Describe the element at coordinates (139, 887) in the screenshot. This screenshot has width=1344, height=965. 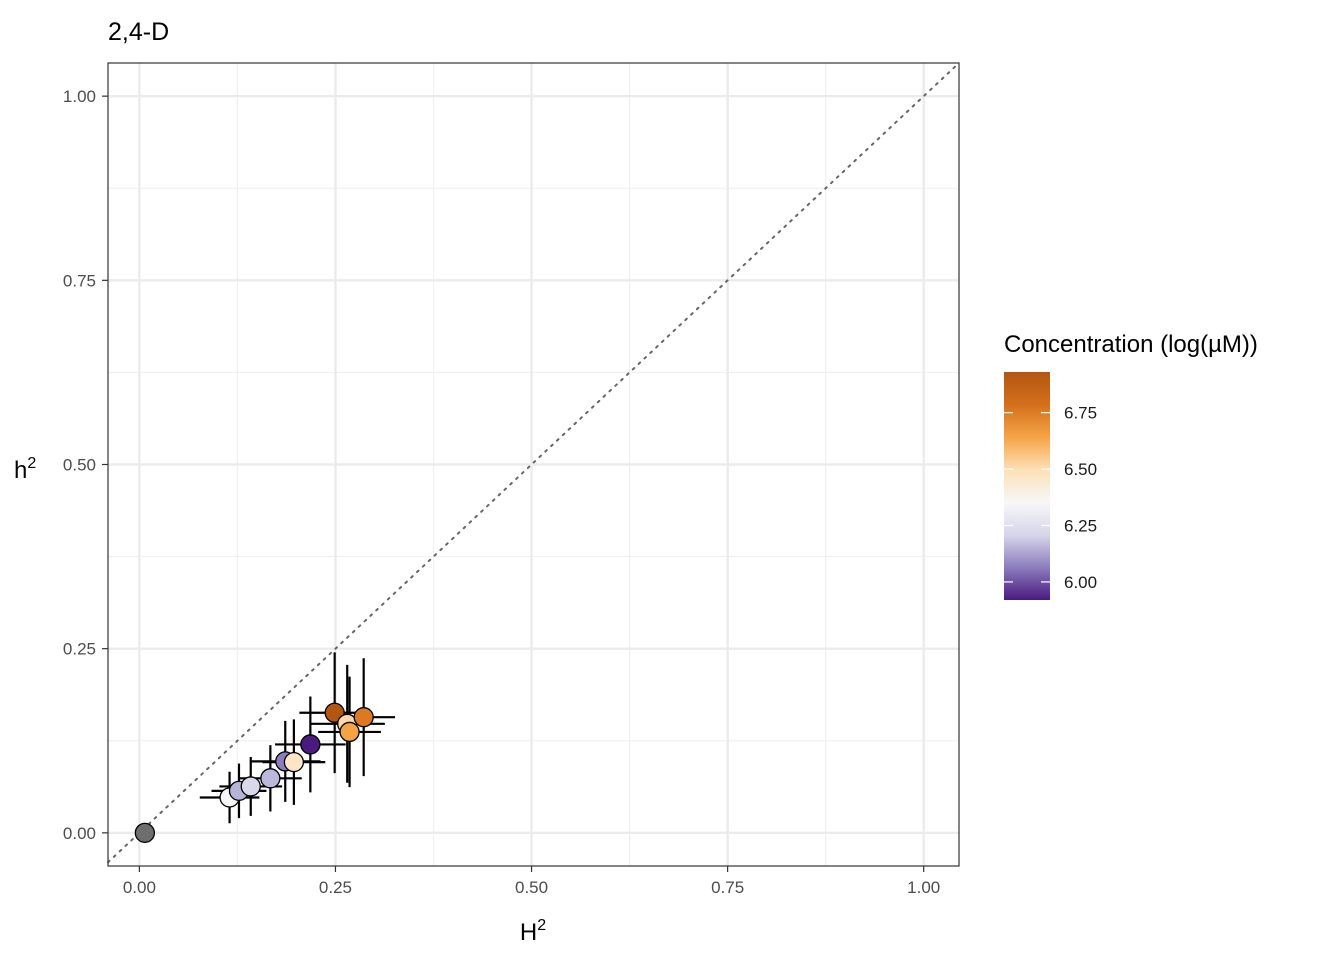
I see `x-tick-label: 0.00` at that location.